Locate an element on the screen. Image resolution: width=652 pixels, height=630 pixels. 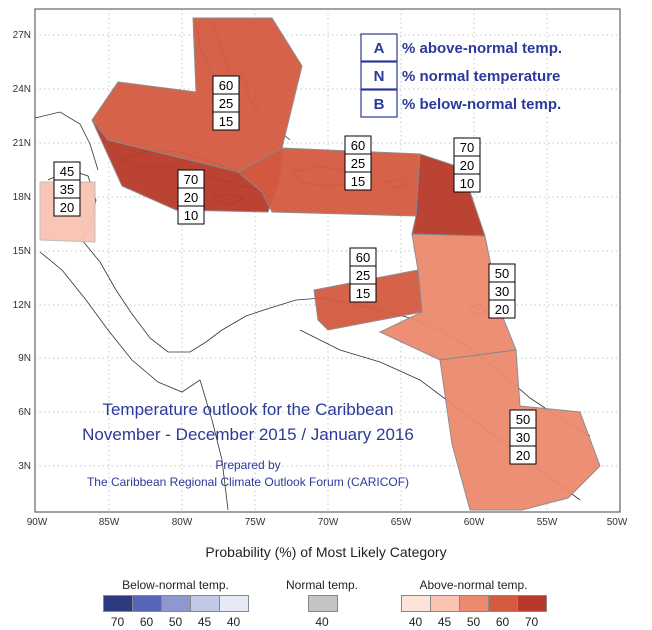
lat-label: 15N is located at coordinates (22, 251).